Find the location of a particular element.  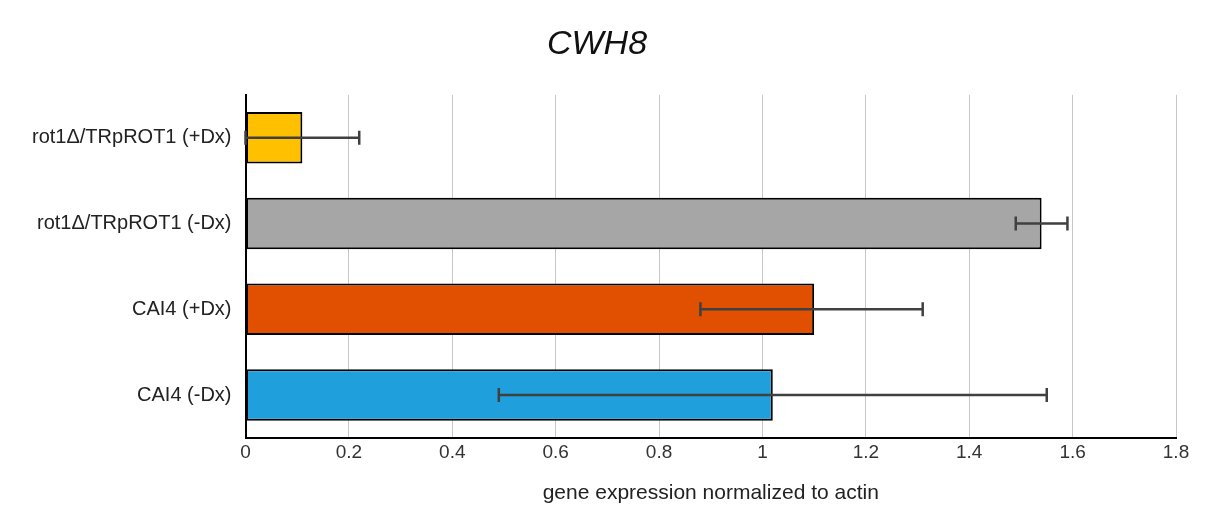

x-tick-label: 1.6 is located at coordinates (1072, 451).